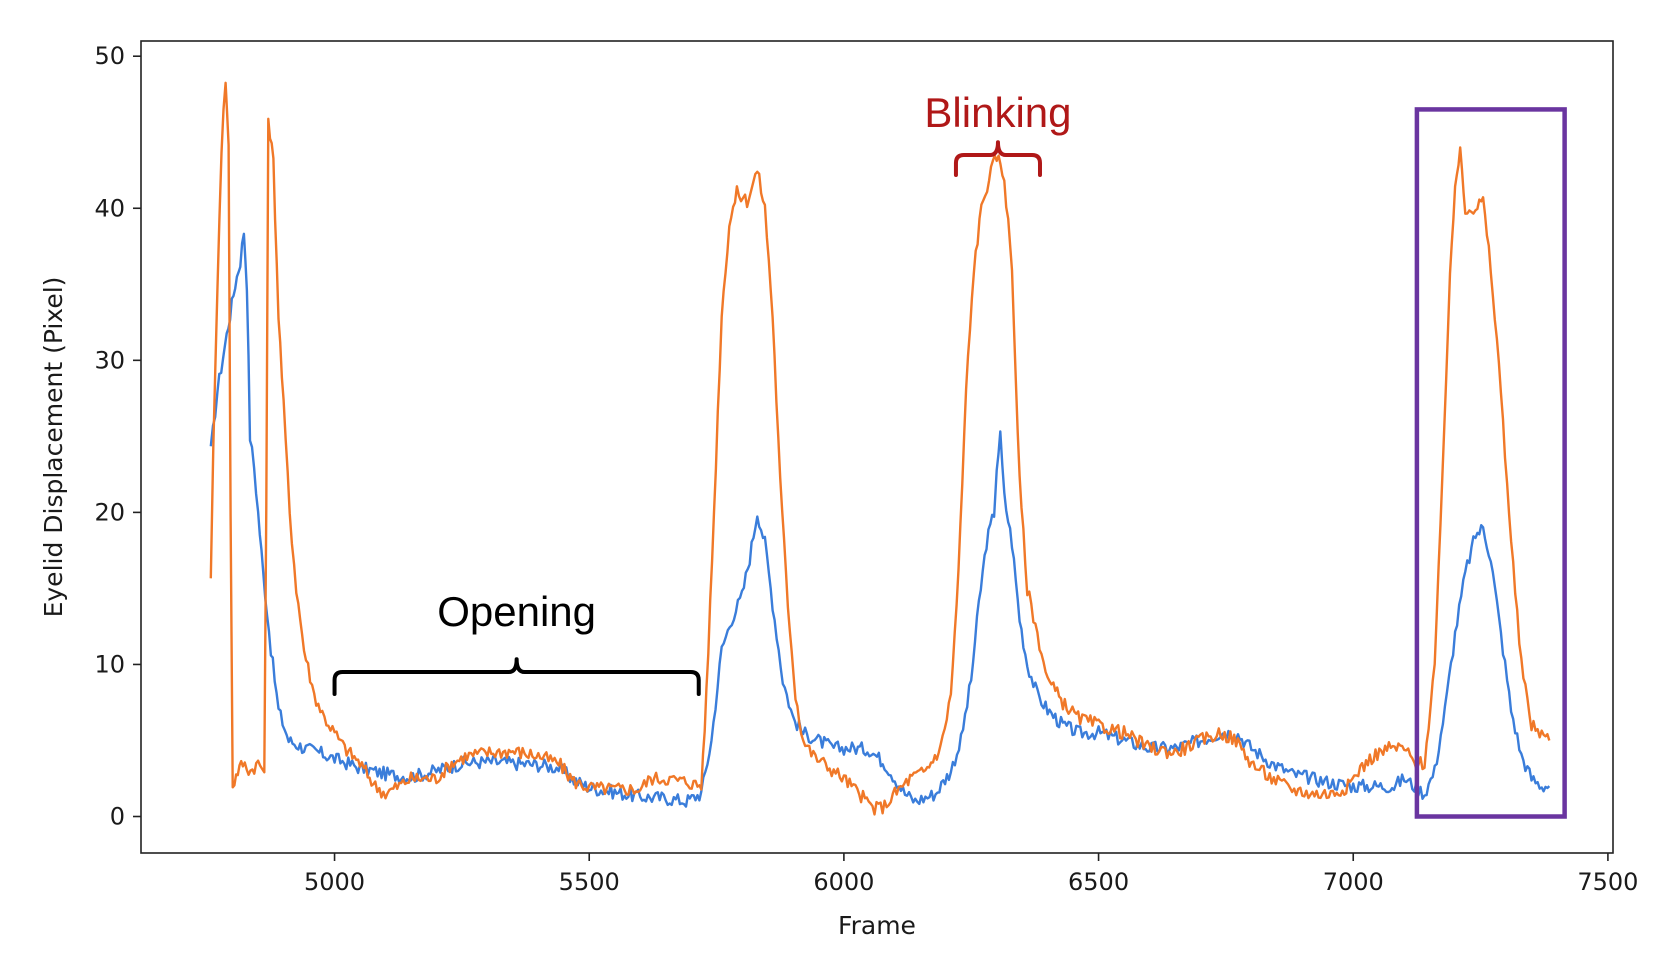 The width and height of the screenshot is (1666, 964). What do you see at coordinates (843, 882) in the screenshot?
I see `x-tick-label: 6000` at bounding box center [843, 882].